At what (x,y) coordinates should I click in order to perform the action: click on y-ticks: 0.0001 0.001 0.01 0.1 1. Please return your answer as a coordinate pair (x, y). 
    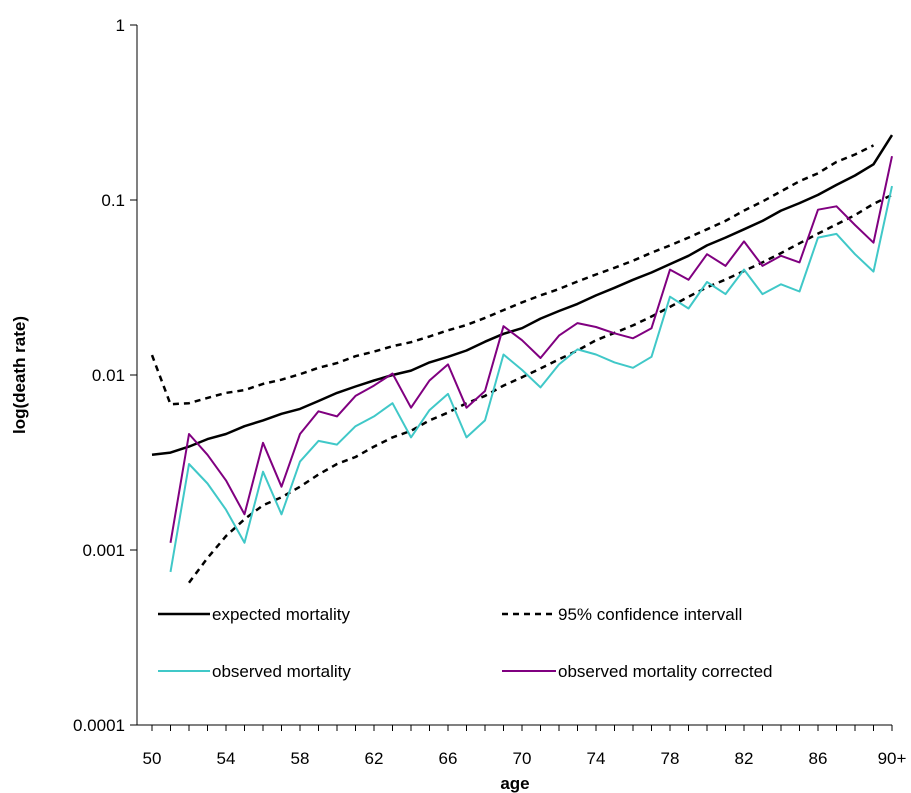
    Looking at the image, I should click on (105, 375).